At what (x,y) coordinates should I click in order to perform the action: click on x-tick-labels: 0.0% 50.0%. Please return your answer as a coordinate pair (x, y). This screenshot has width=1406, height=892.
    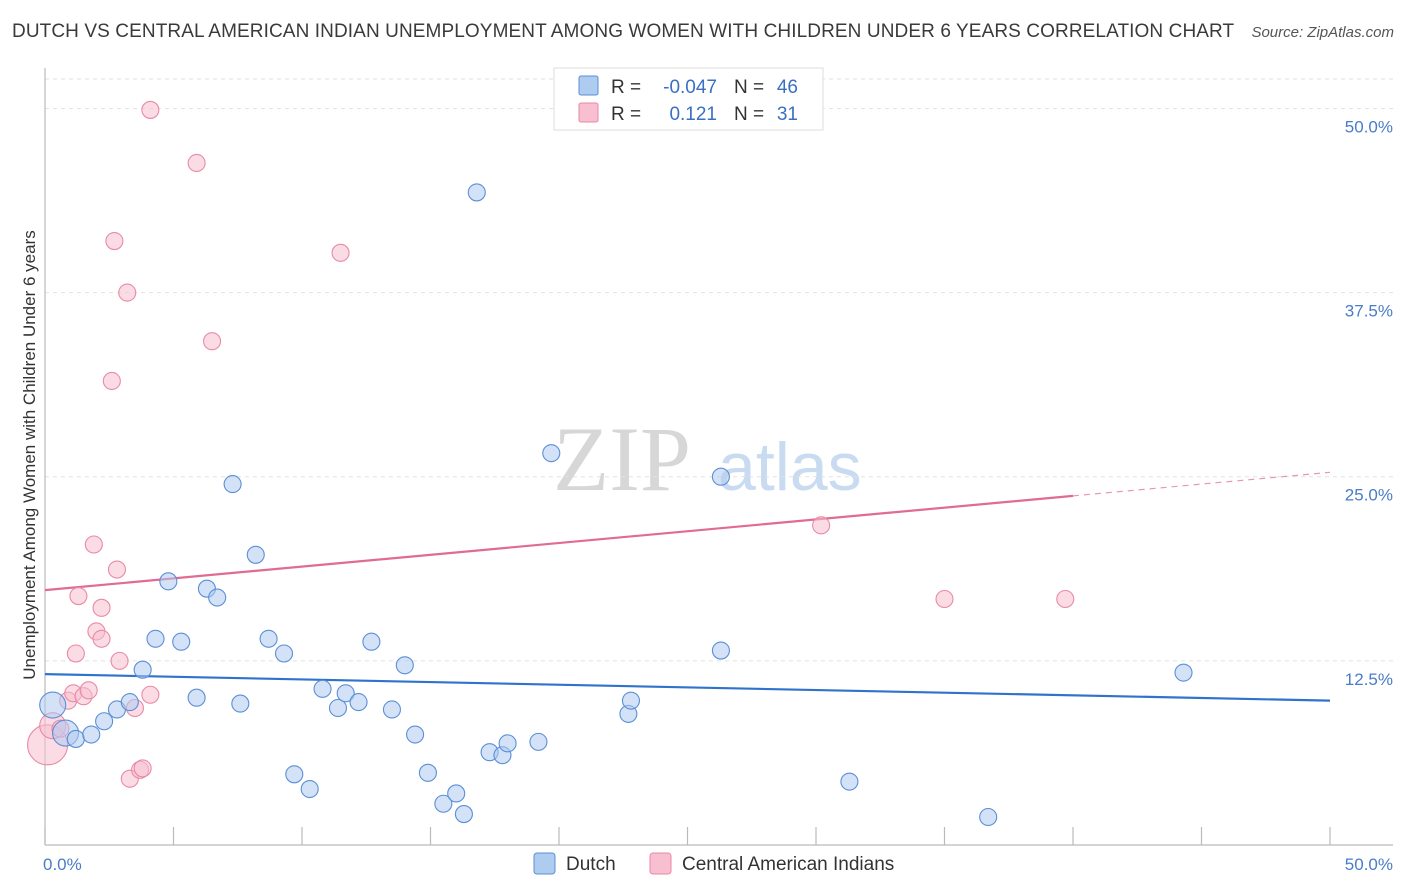
    Looking at the image, I should click on (718, 864).